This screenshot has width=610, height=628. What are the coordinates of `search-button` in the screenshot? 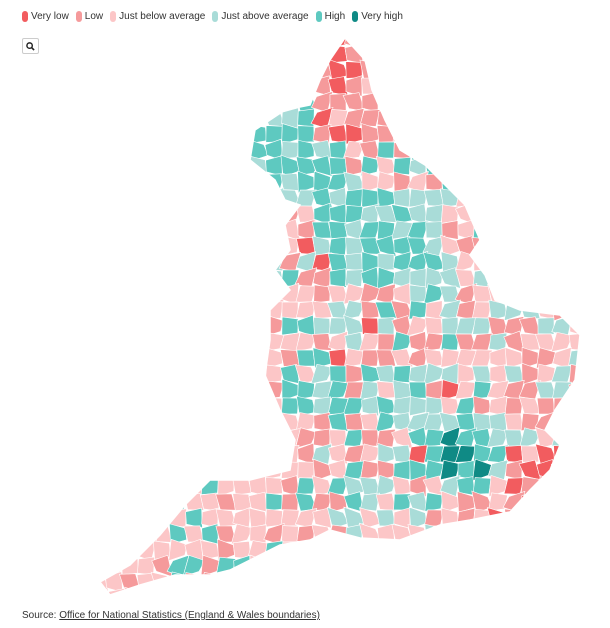 It's located at (30, 46).